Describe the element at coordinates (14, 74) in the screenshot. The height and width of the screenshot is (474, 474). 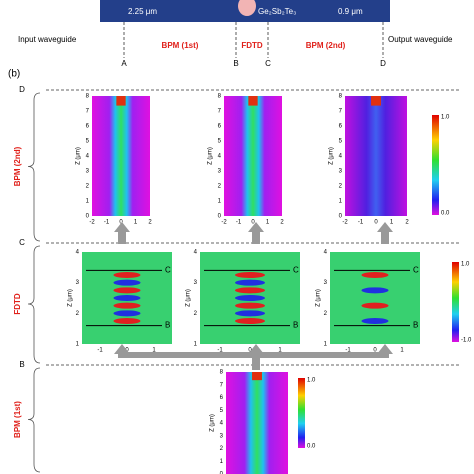
I see `panel-label: (b)` at that location.